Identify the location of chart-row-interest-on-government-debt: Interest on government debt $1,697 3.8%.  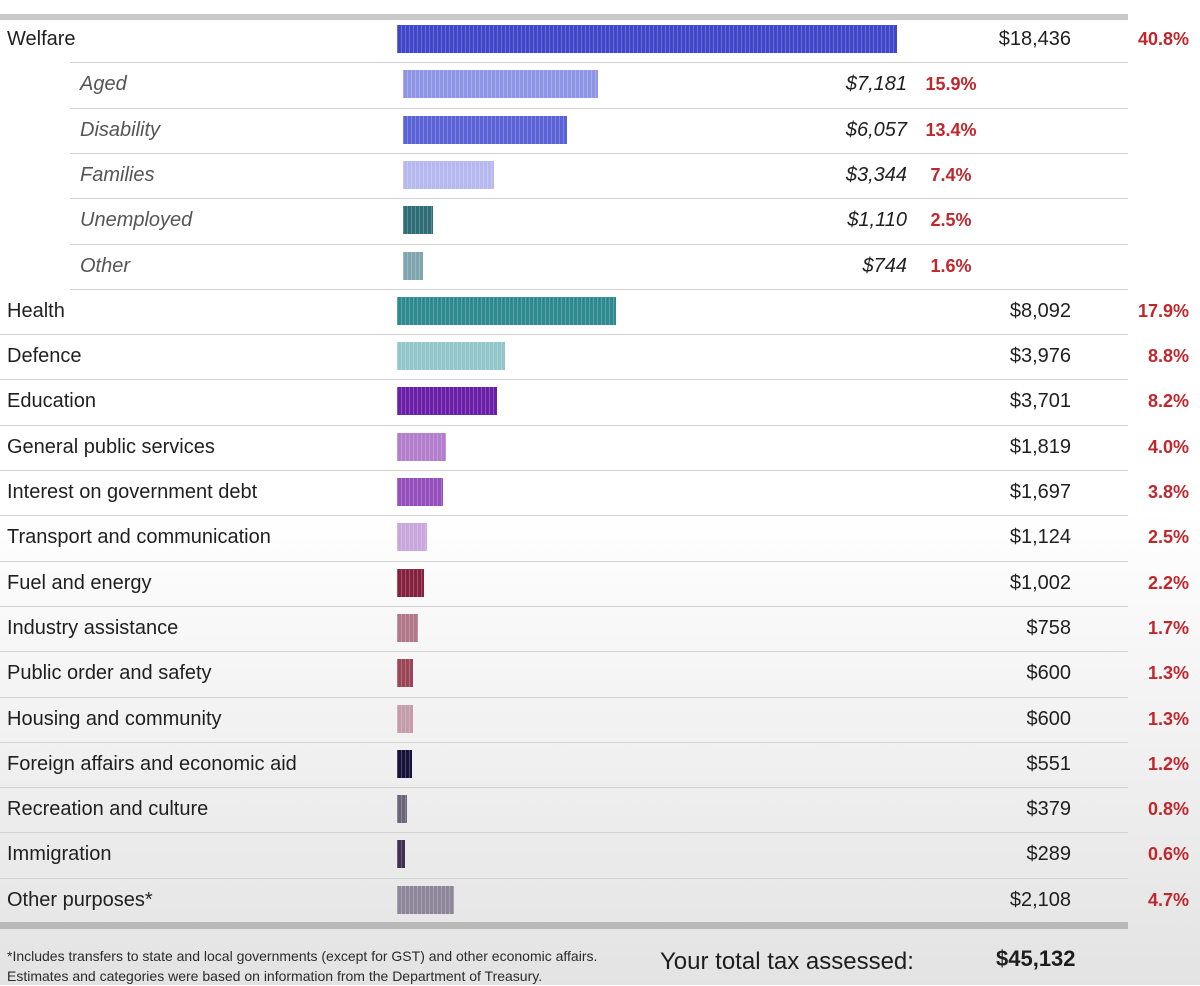
(600, 492).